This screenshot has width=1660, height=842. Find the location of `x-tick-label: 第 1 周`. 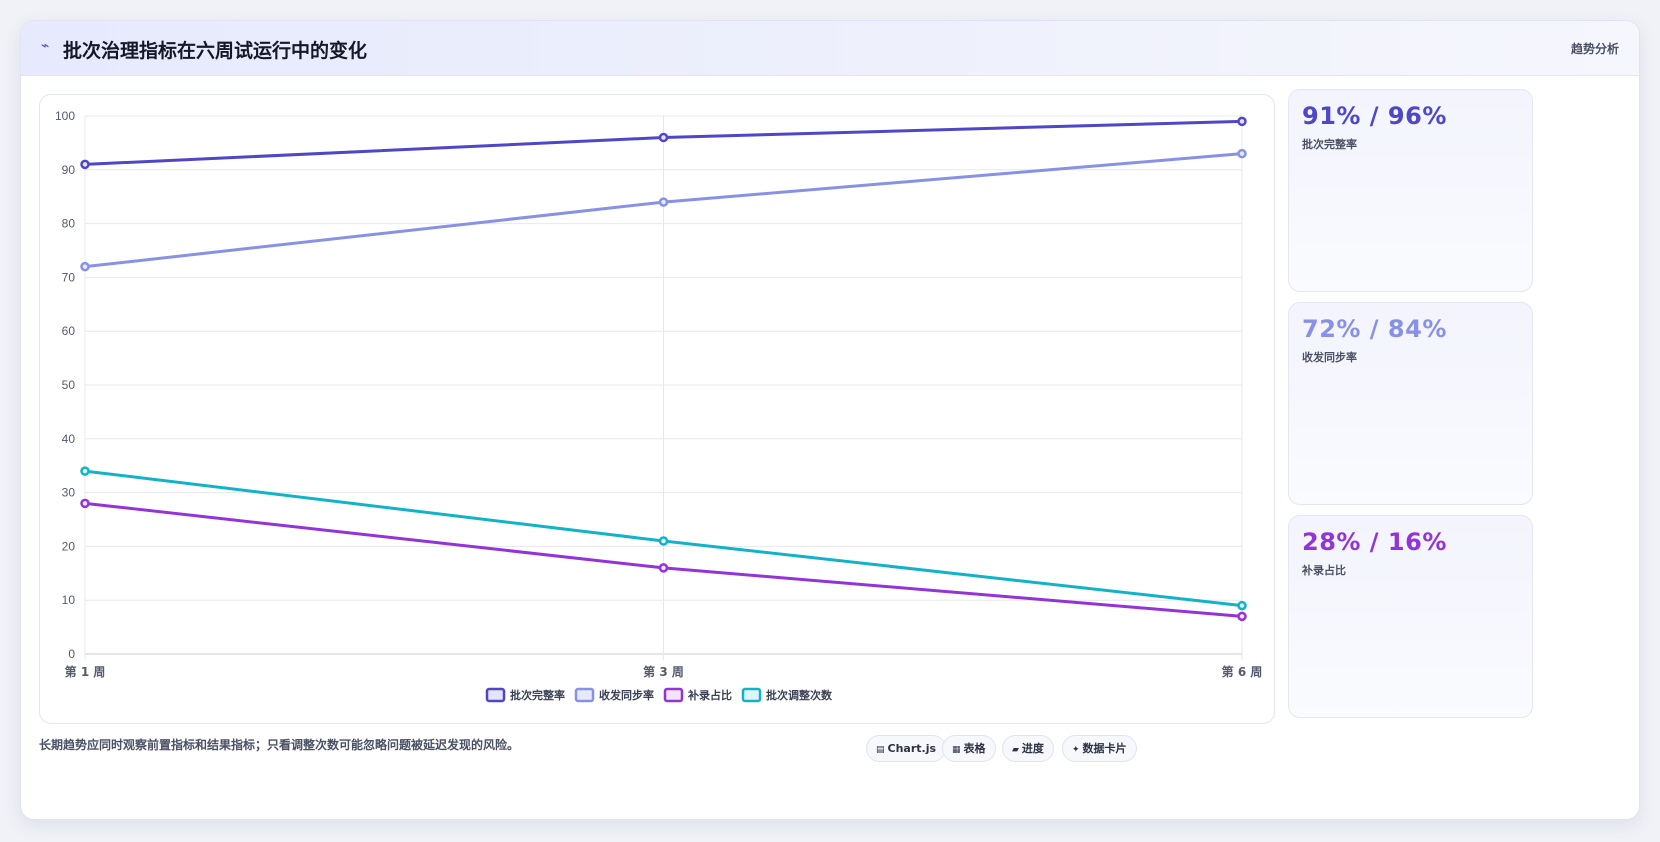

x-tick-label: 第 1 周 is located at coordinates (85, 671).